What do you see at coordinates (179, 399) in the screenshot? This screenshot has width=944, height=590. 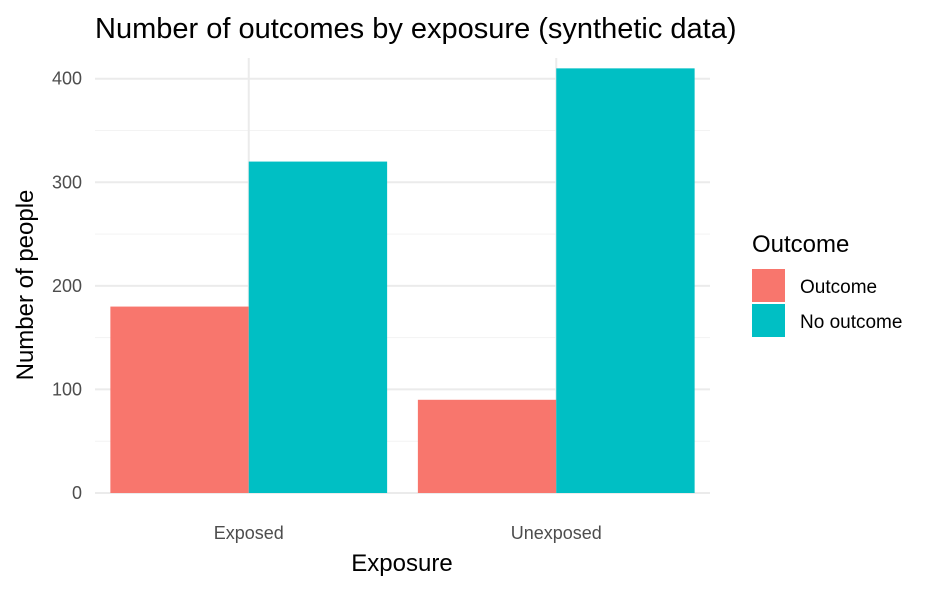 I see `bar-outcome-exposed` at bounding box center [179, 399].